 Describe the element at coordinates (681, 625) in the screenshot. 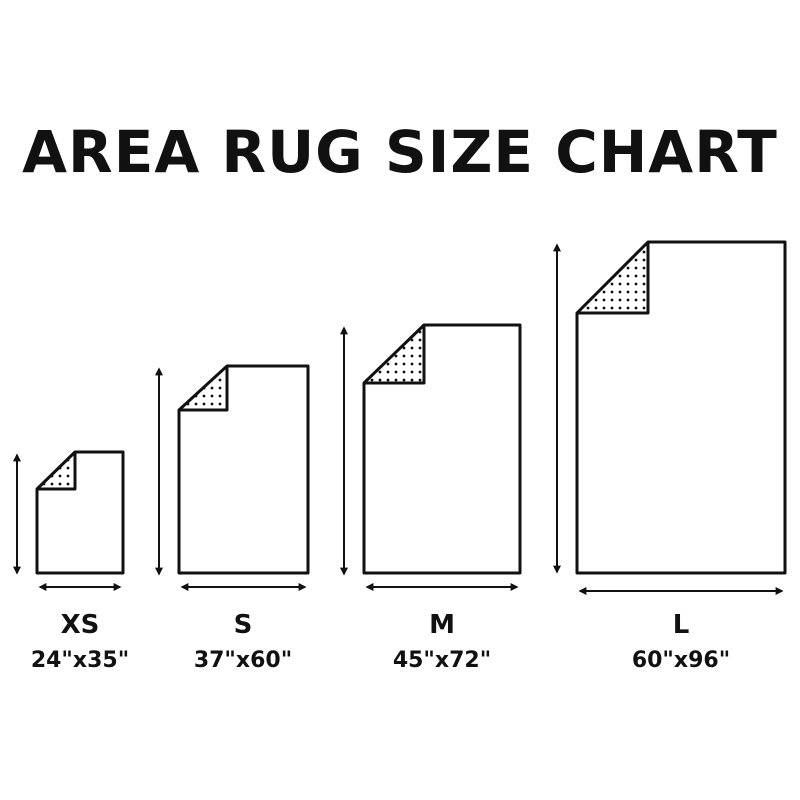

I see `size-label-l: L` at that location.